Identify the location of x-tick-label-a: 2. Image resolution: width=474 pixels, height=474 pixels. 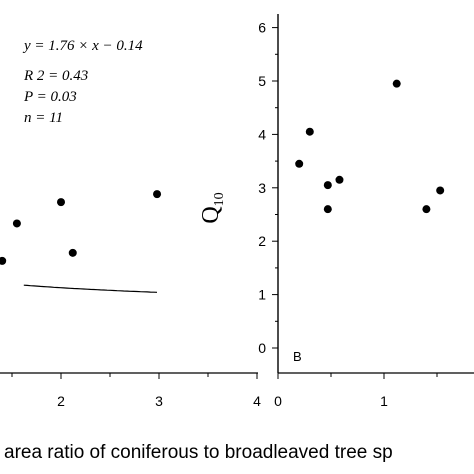
(61, 401).